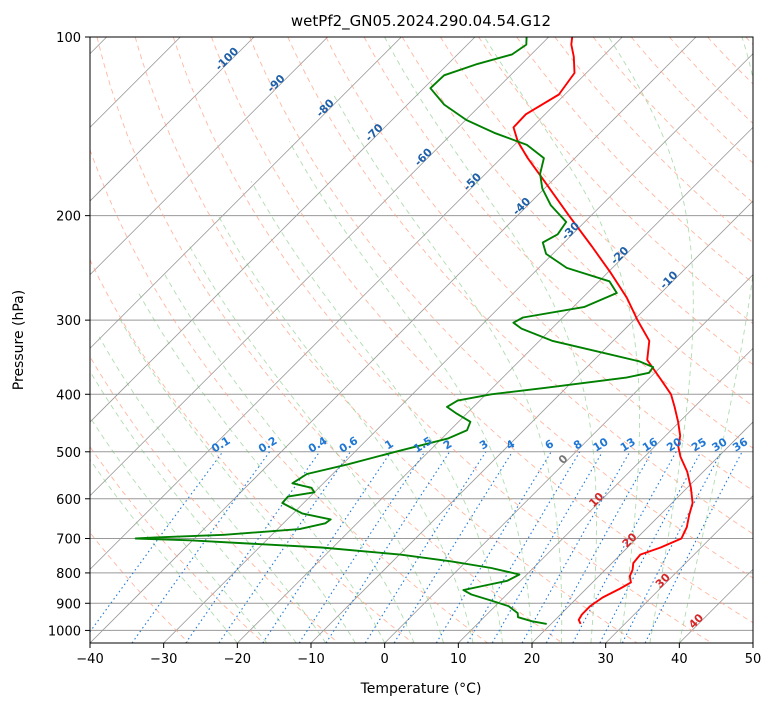 Image resolution: width=775 pixels, height=708 pixels. What do you see at coordinates (605, 659) in the screenshot?
I see `x-tick-label: 30` at bounding box center [605, 659].